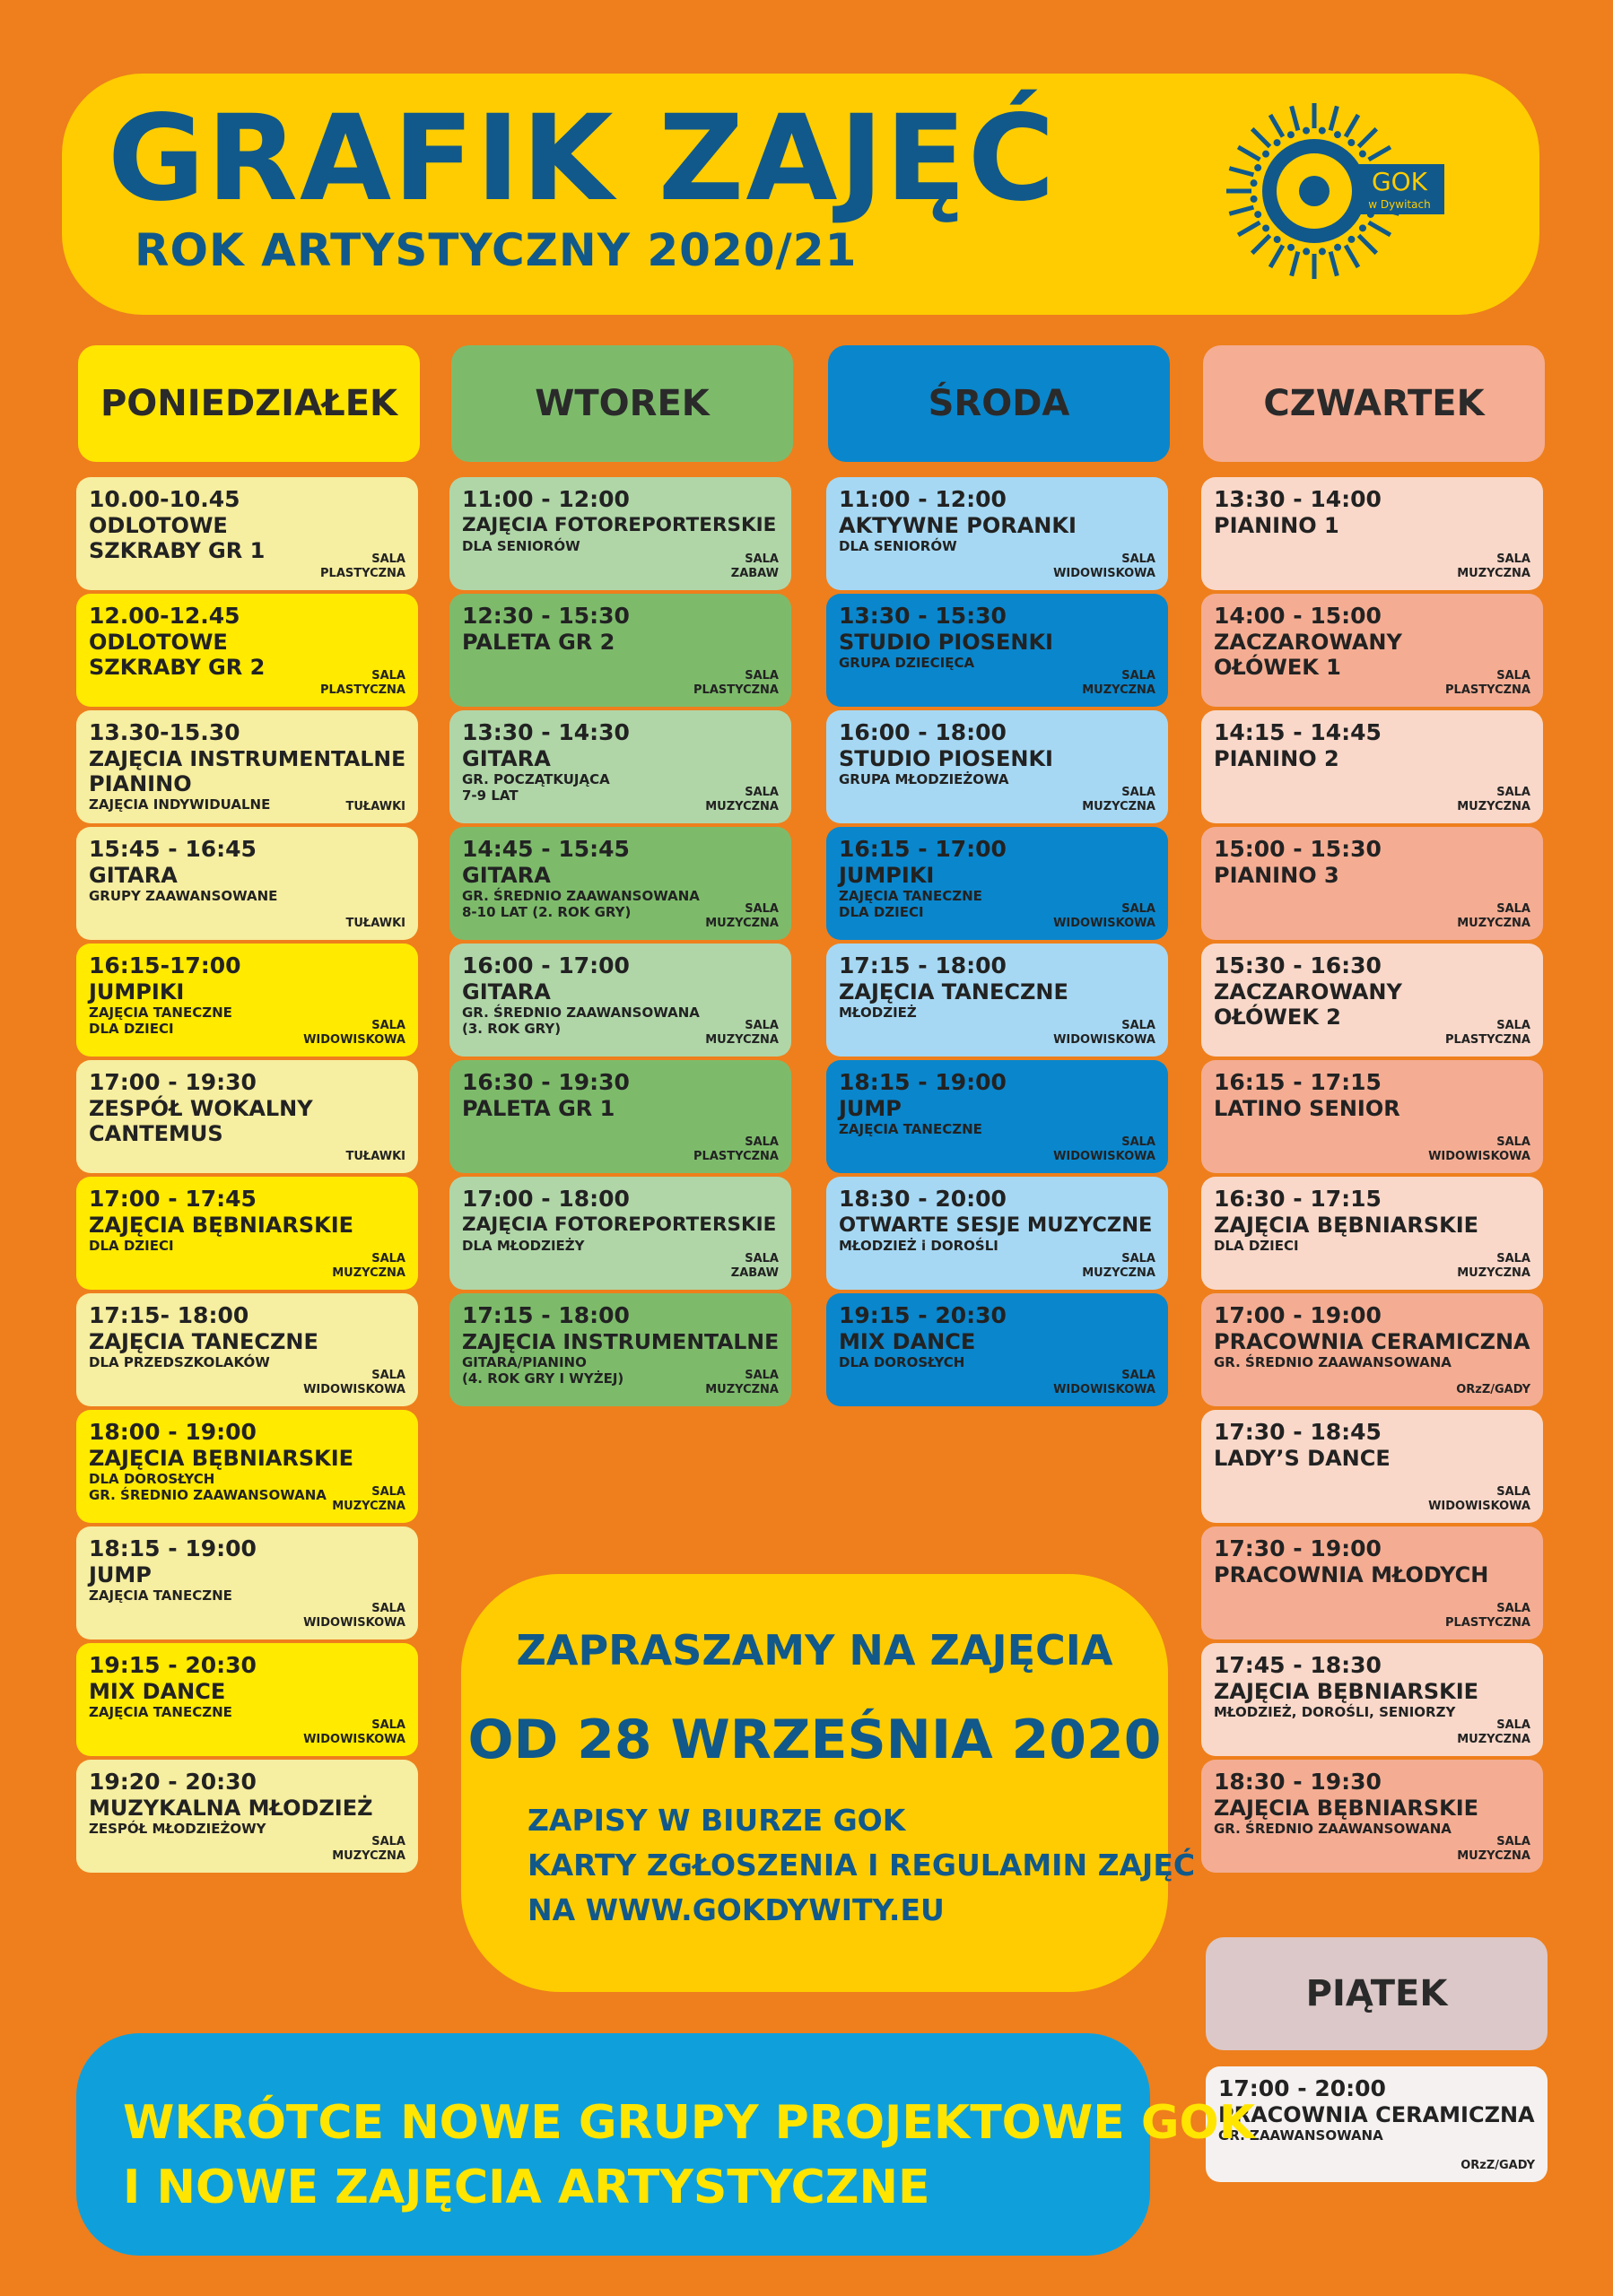 Image resolution: width=1613 pixels, height=2296 pixels. Describe the element at coordinates (376, 807) in the screenshot. I see `card-room: TUŁAWKI` at that location.